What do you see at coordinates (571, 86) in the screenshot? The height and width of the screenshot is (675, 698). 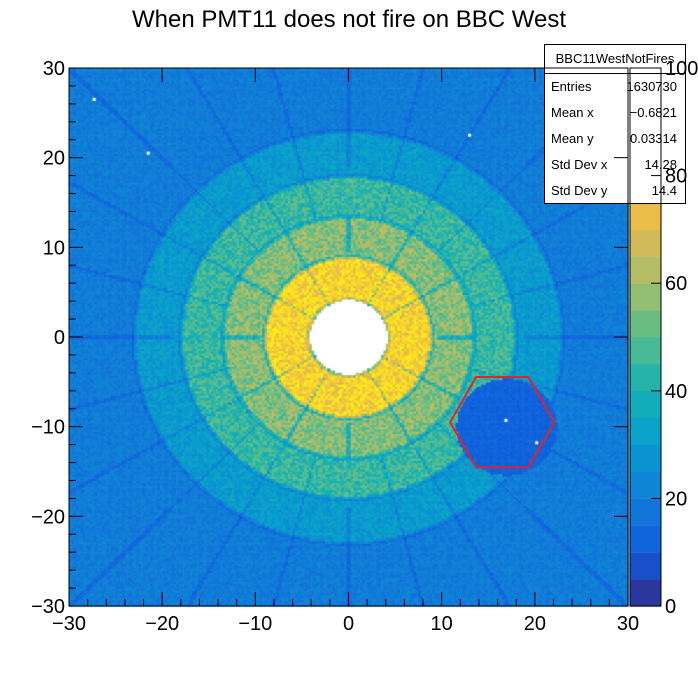 I see `stats-label: Entries` at bounding box center [571, 86].